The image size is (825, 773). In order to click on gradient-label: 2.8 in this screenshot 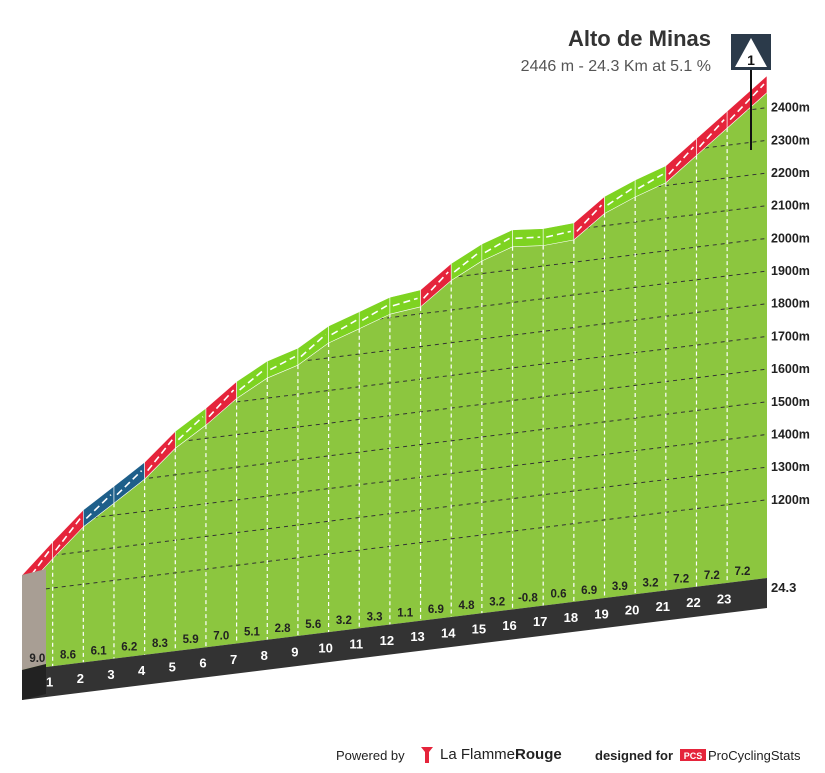, I will do `click(283, 629)`.